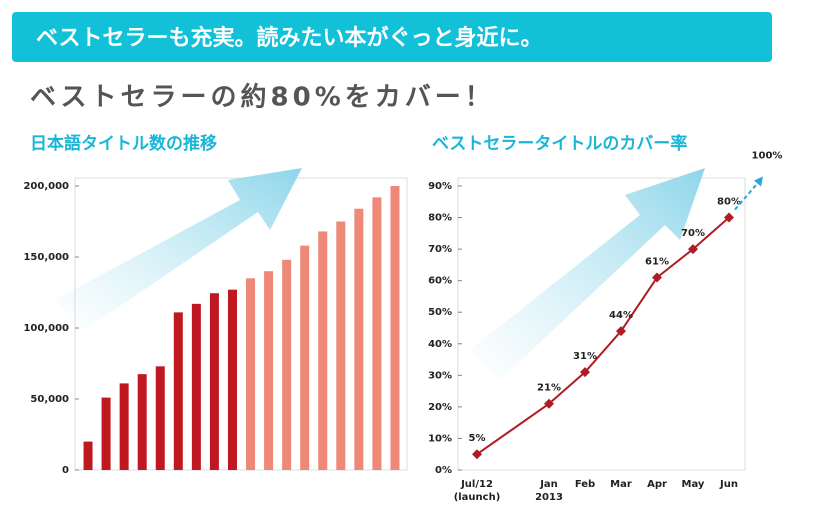 This screenshot has height=518, width=826. I want to click on banner-bg, so click(392, 37).